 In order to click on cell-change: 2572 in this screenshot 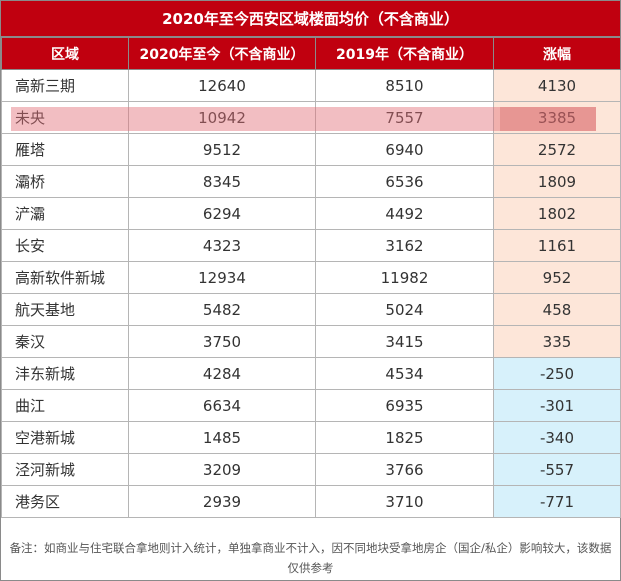, I will do `click(557, 149)`.